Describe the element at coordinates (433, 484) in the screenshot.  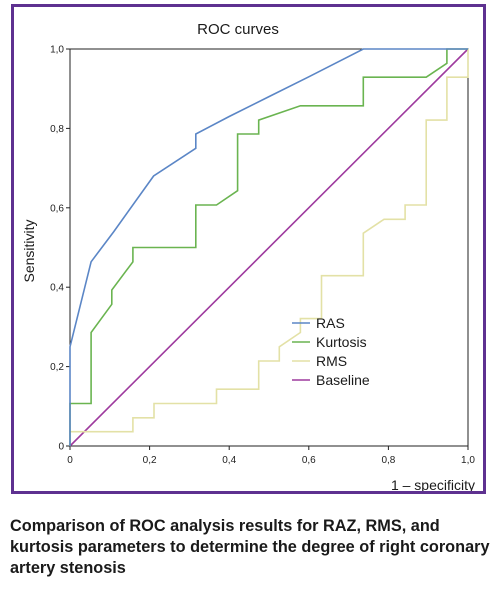
I see `x-axis-label: 1 – specificity` at that location.